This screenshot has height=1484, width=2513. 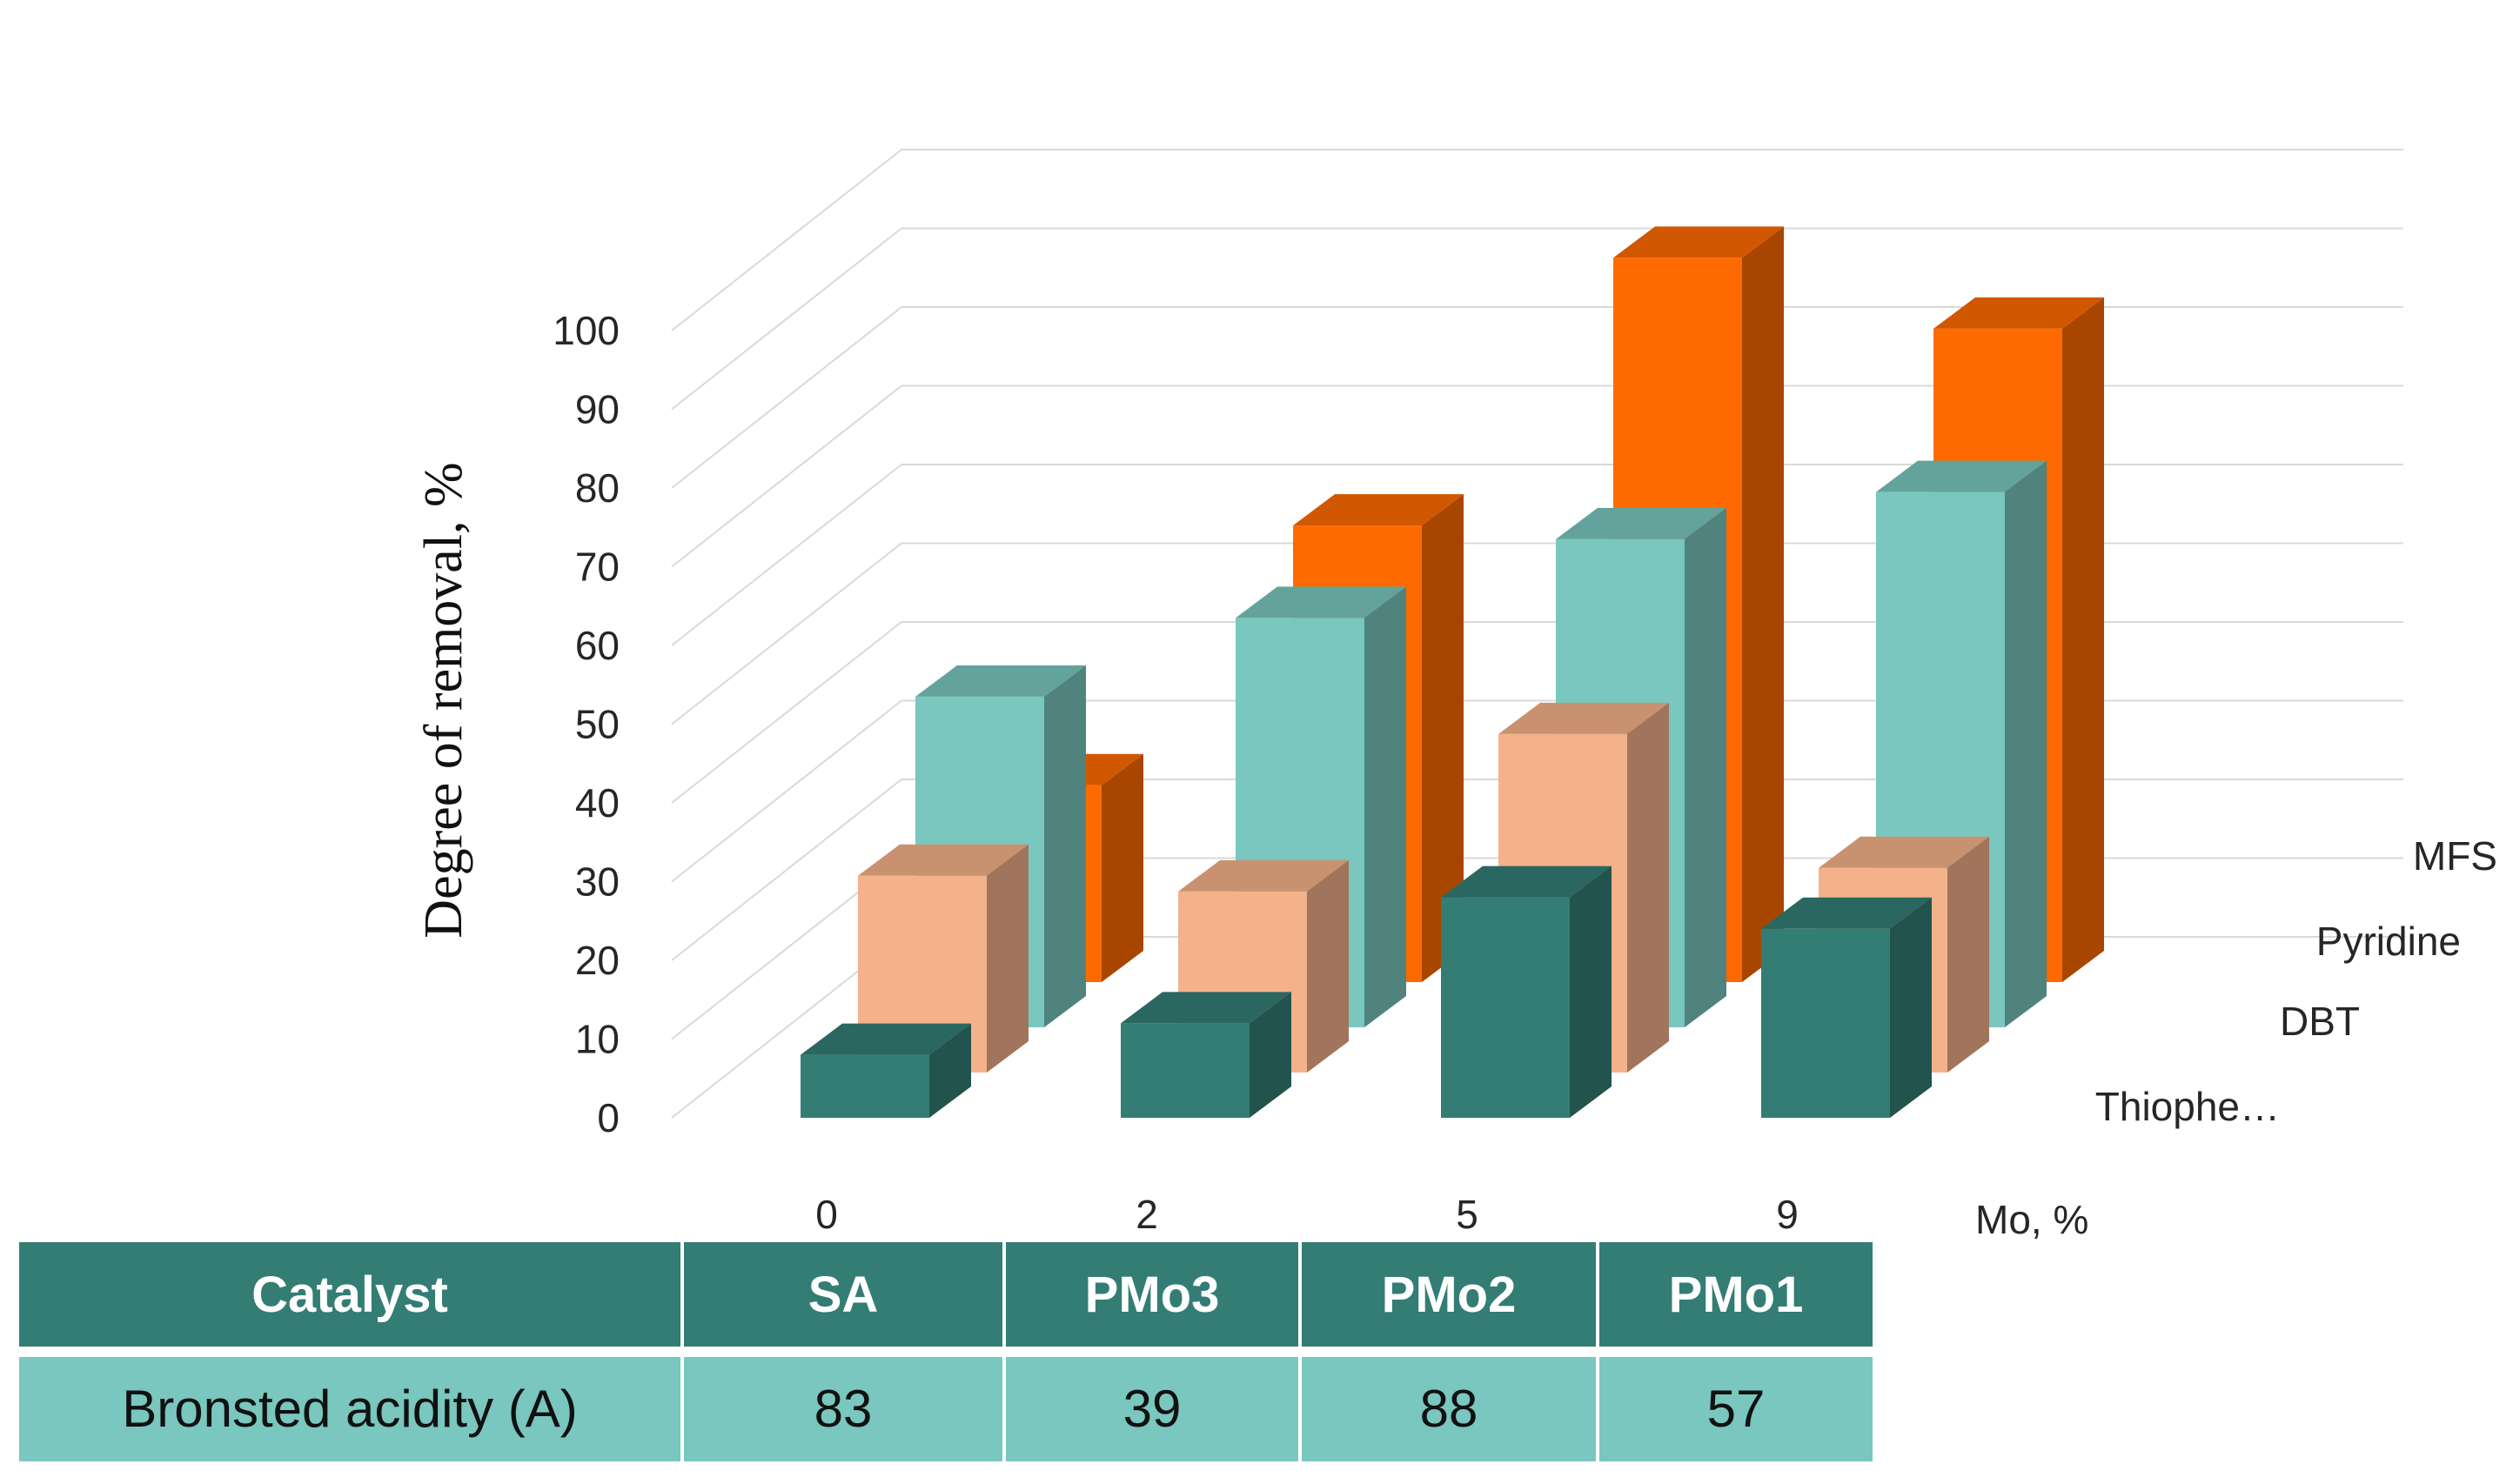 I want to click on x-tick-label: 0, so click(x=826, y=1214).